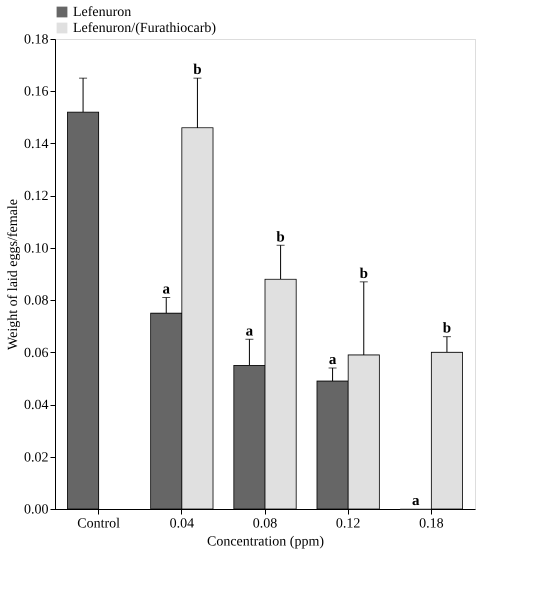 This screenshot has width=536, height=600. What do you see at coordinates (36, 196) in the screenshot?
I see `y-tick-label: 0.12` at bounding box center [36, 196].